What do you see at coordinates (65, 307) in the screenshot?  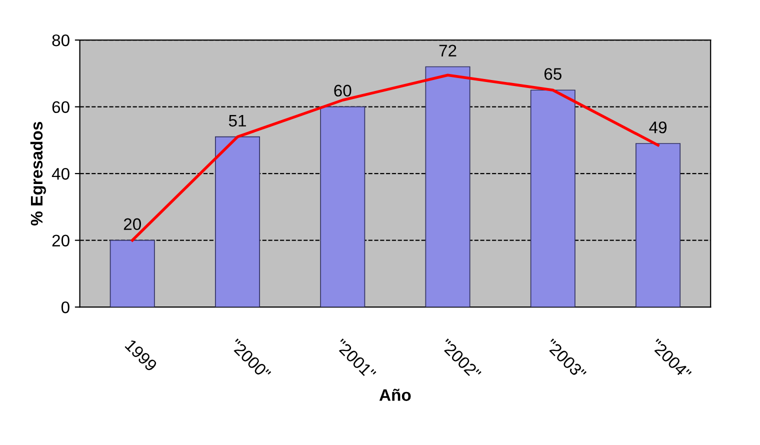 I see `y-tick-label: 0` at bounding box center [65, 307].